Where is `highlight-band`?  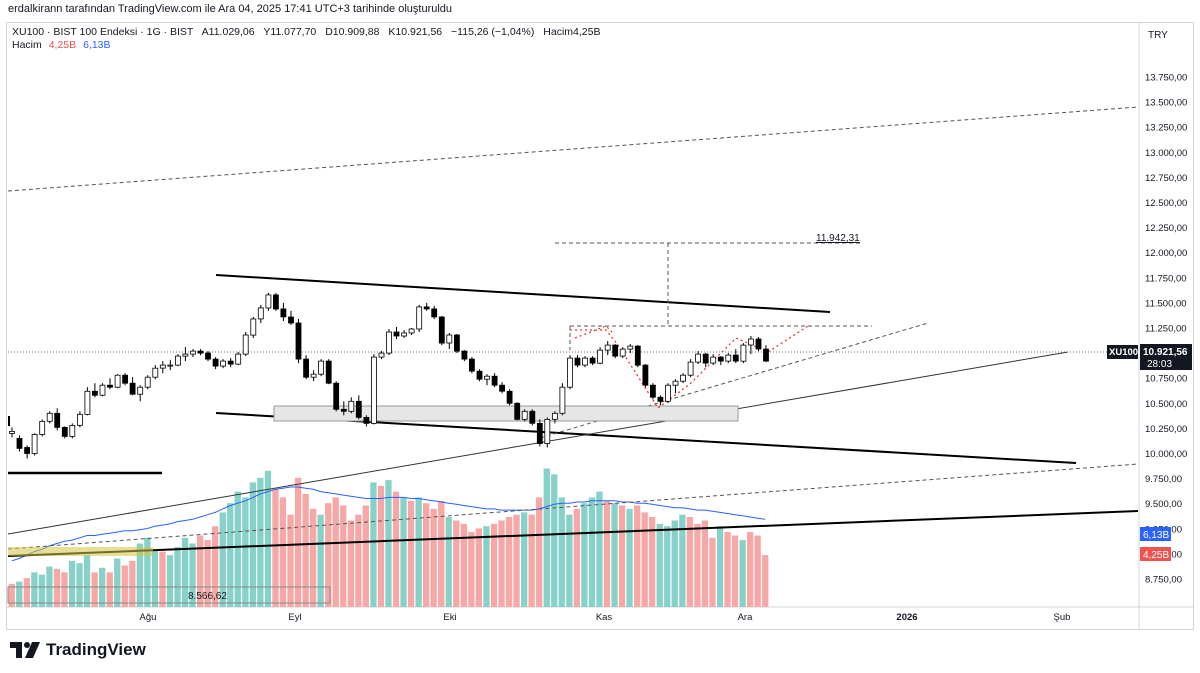 highlight-band is located at coordinates (80, 551).